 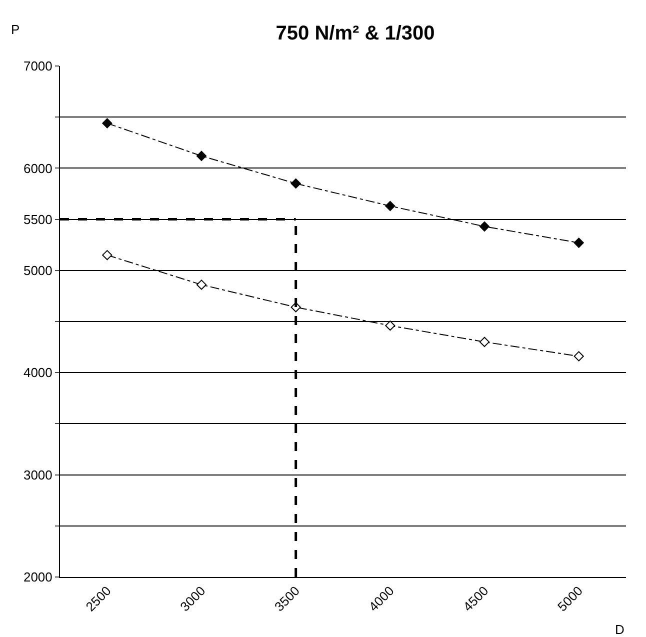 I want to click on y-tick-label: 3000, so click(x=37, y=474).